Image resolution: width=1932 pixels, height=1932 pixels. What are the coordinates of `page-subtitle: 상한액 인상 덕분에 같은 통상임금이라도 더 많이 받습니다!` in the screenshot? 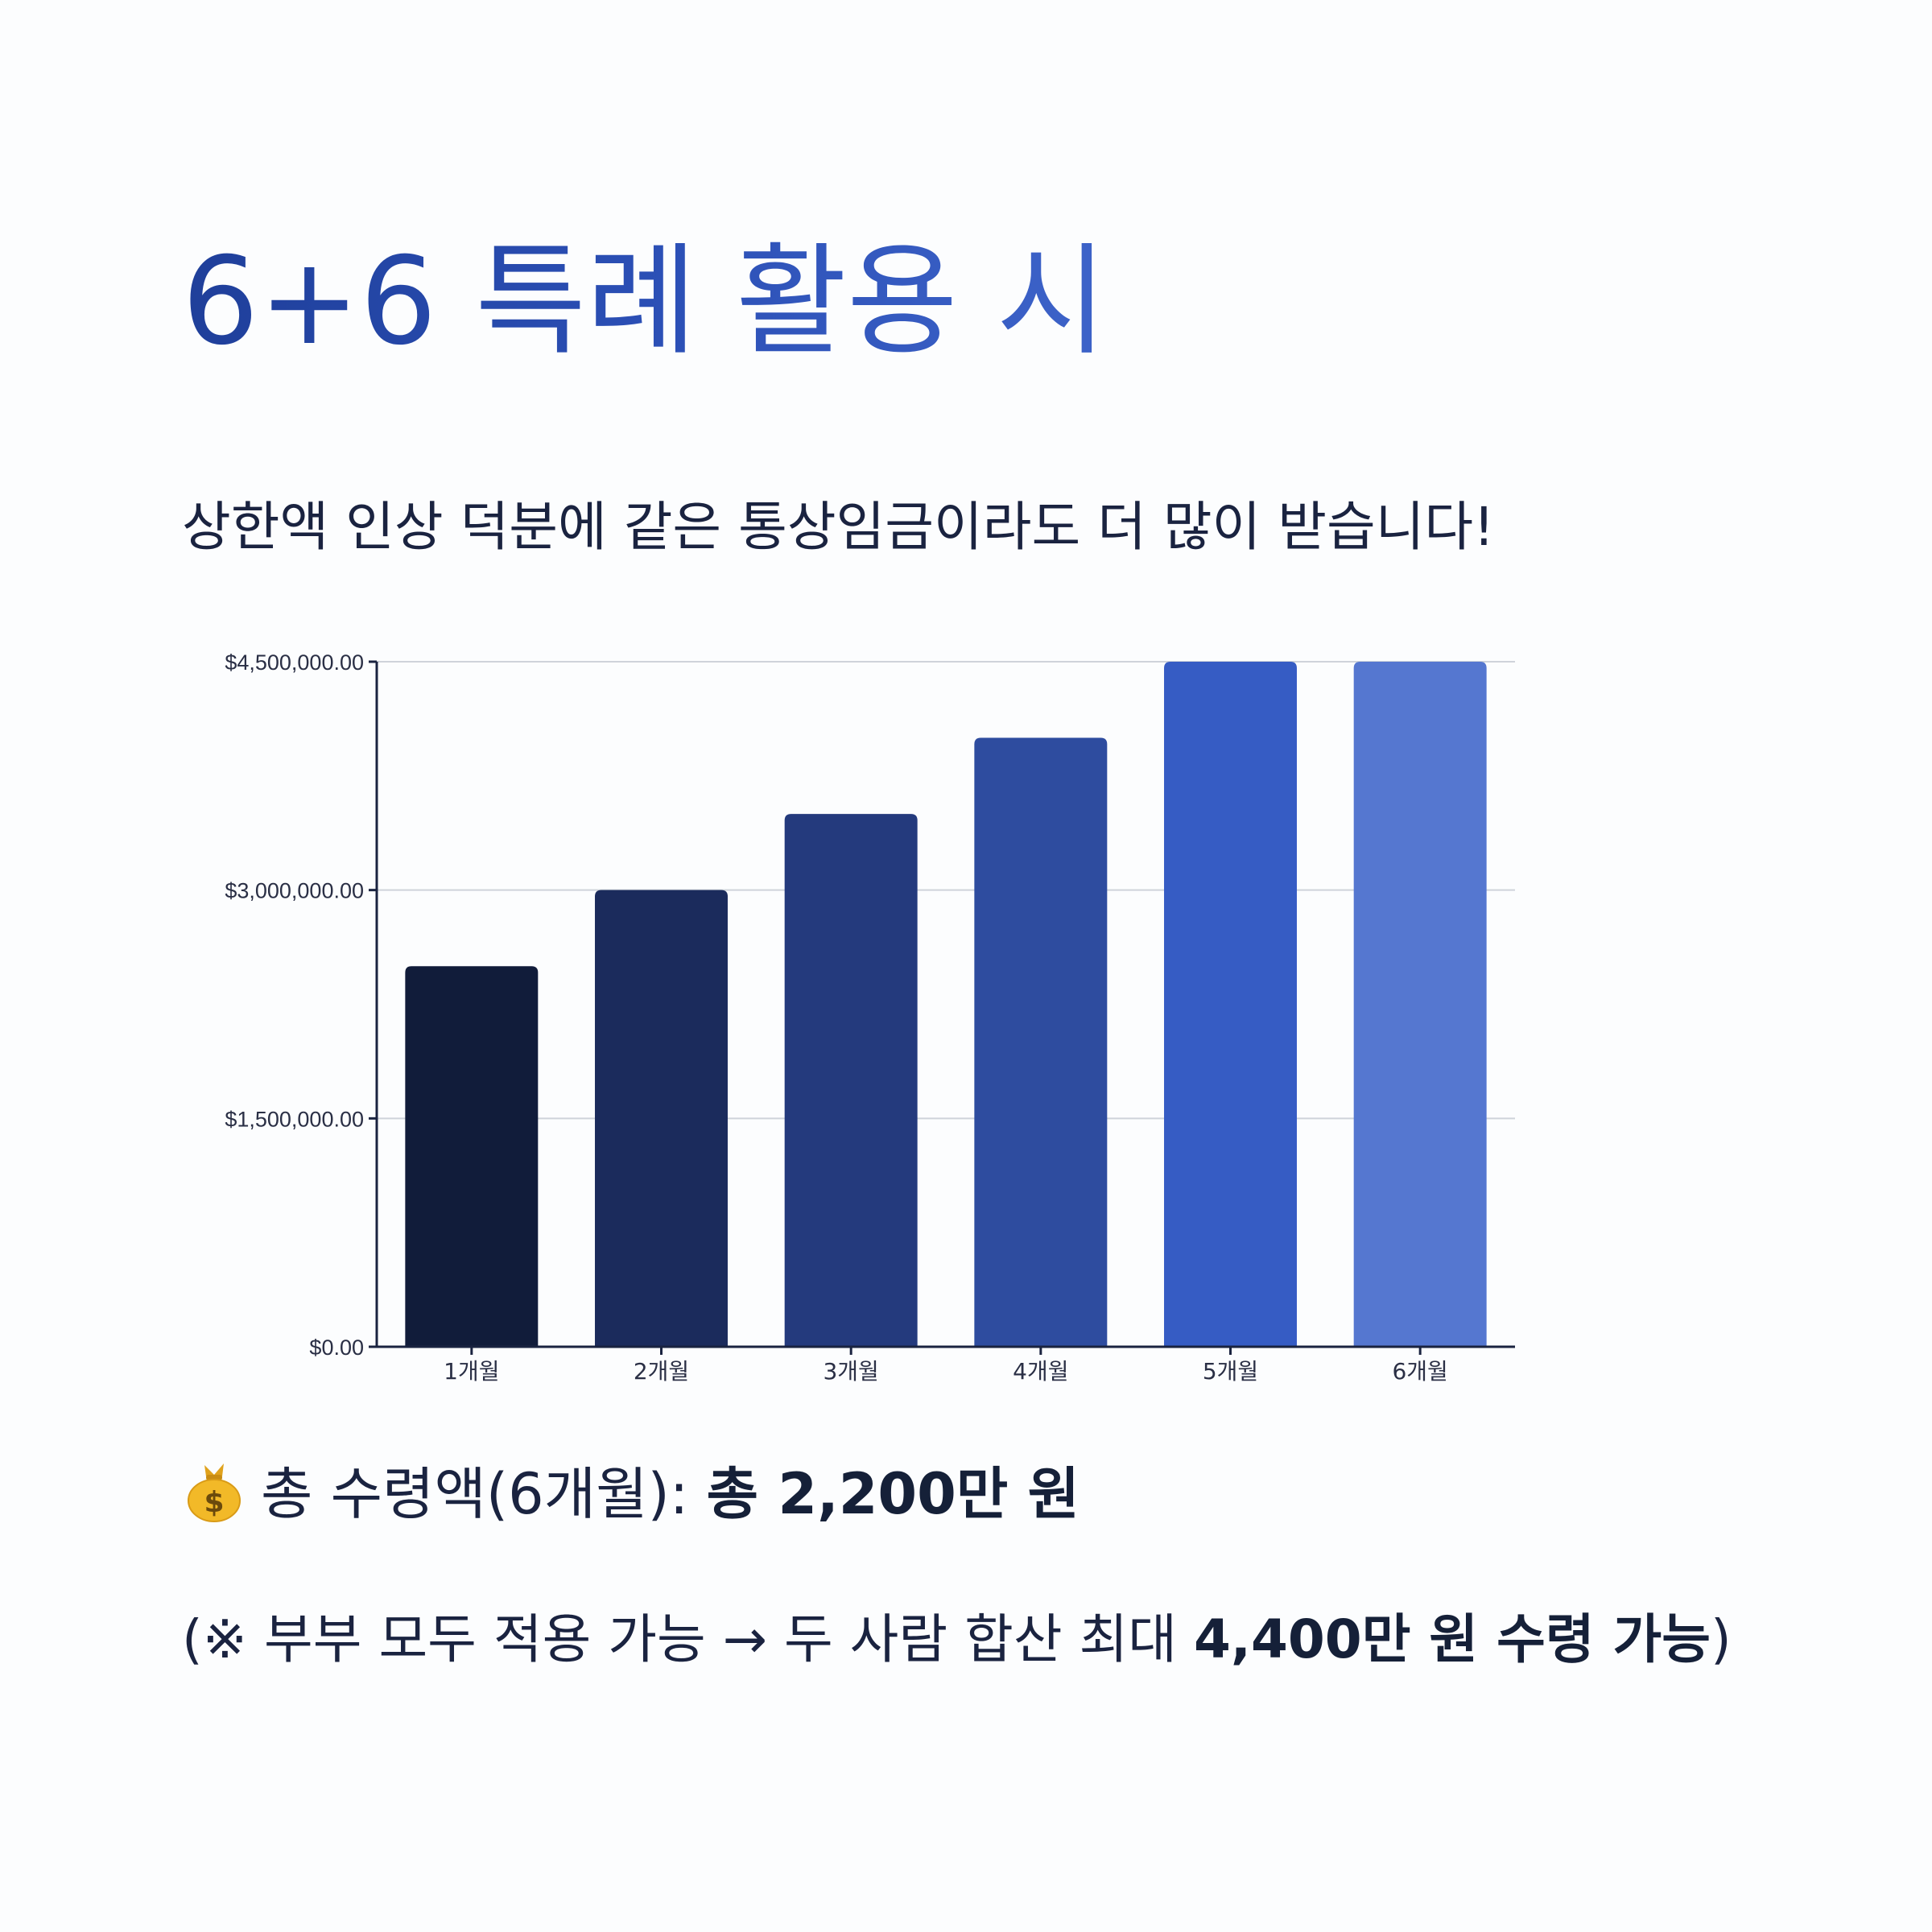 It's located at (838, 527).